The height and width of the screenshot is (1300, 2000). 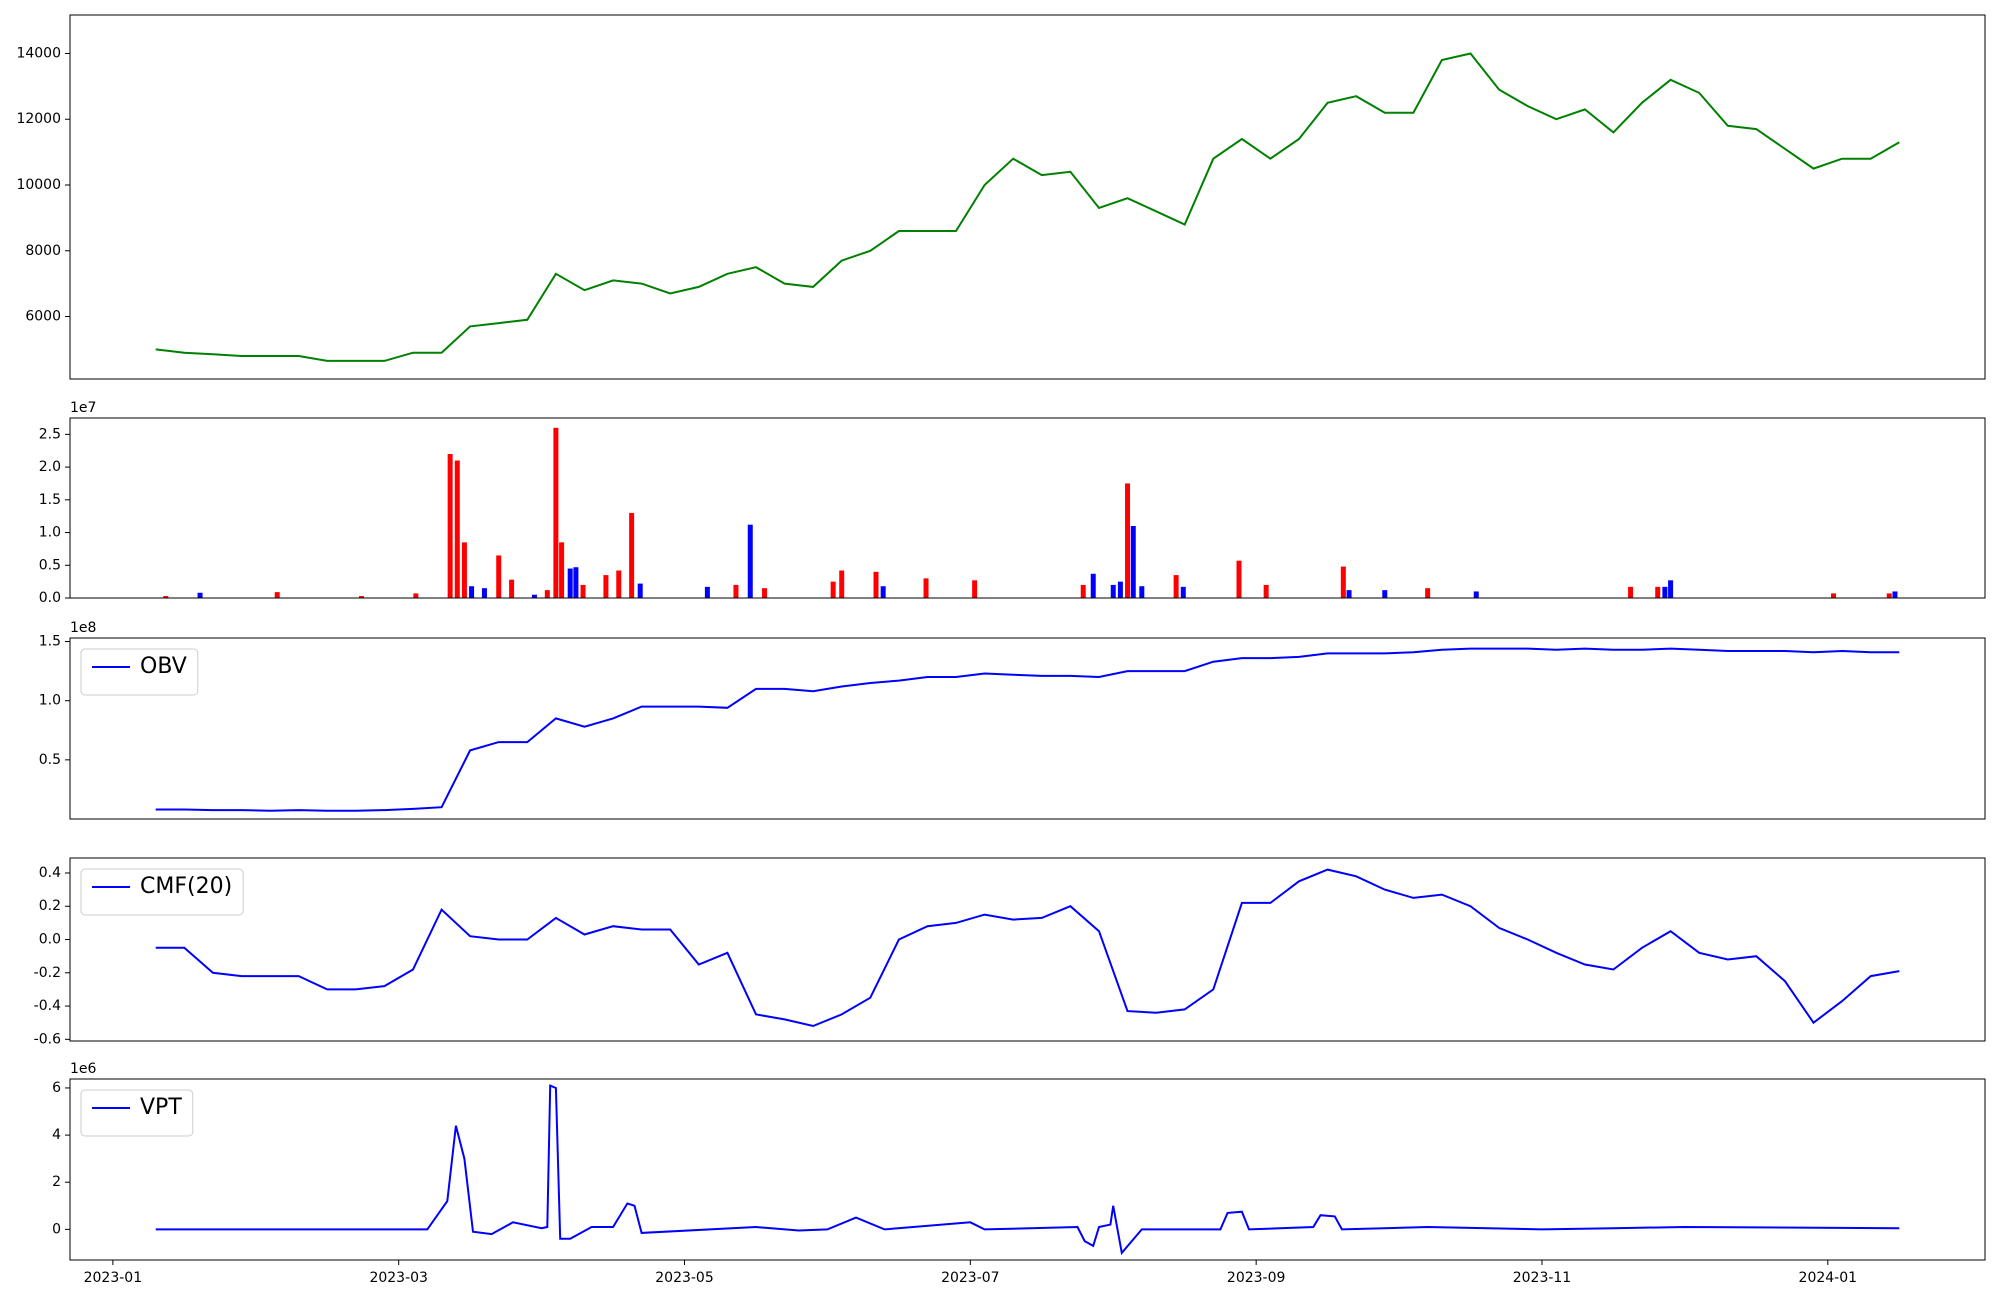 What do you see at coordinates (1542, 1278) in the screenshot?
I see `x-tick-label: 2023-11` at bounding box center [1542, 1278].